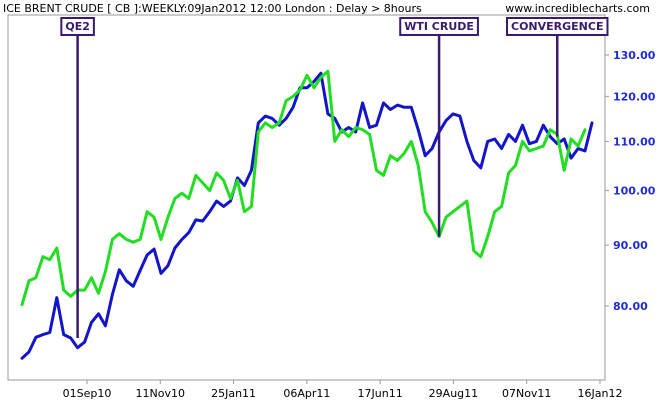 This screenshot has width=660, height=405. Describe the element at coordinates (630, 181) in the screenshot. I see `y-axis: 80.00 90.00 100.00 110.00 120.00 130.00` at that location.